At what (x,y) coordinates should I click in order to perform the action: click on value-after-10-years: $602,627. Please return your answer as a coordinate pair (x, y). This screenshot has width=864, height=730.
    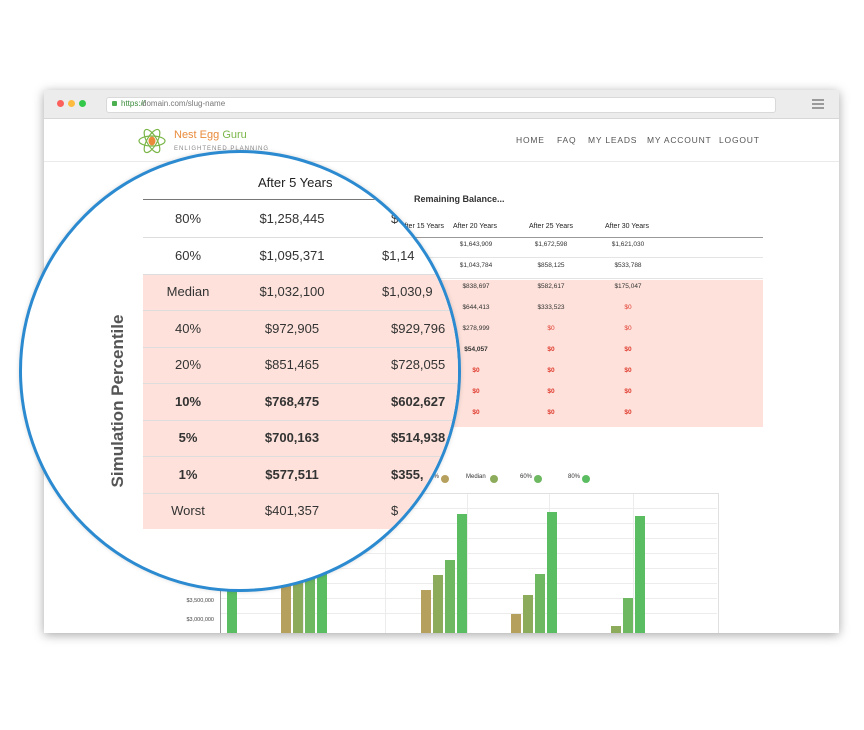
    Looking at the image, I should click on (418, 401).